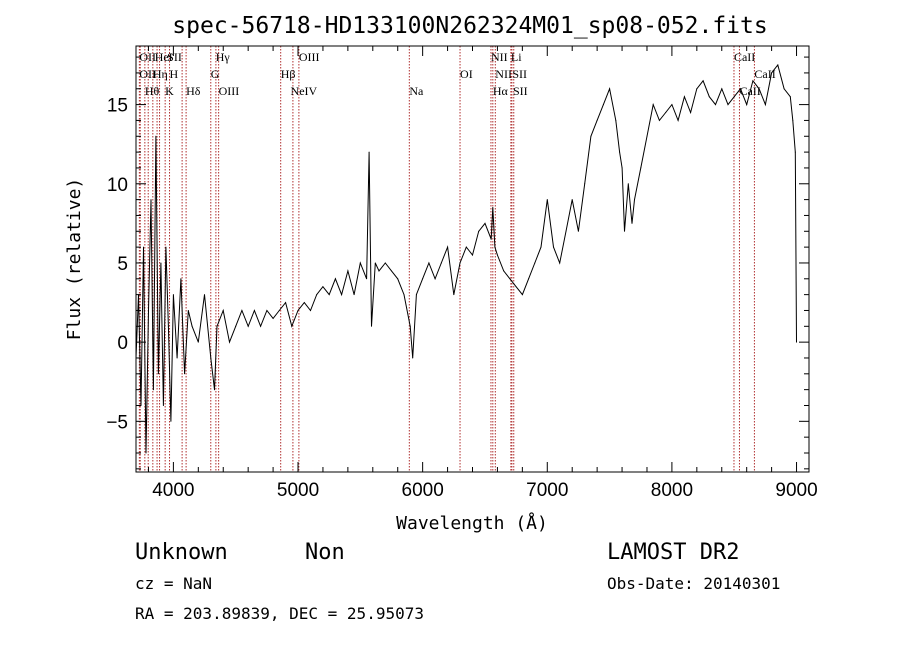 The width and height of the screenshot is (900, 649). What do you see at coordinates (673, 552) in the screenshot?
I see `survey-label: LAMOST DR2` at bounding box center [673, 552].